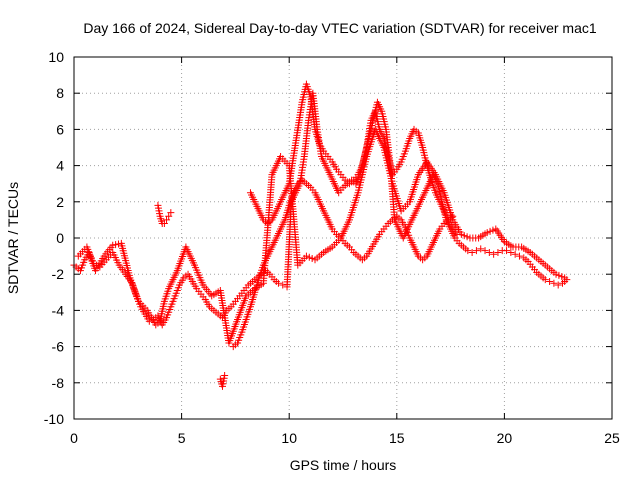 This screenshot has height=480, width=640. What do you see at coordinates (60, 129) in the screenshot?
I see `y-tick-label: 6` at bounding box center [60, 129].